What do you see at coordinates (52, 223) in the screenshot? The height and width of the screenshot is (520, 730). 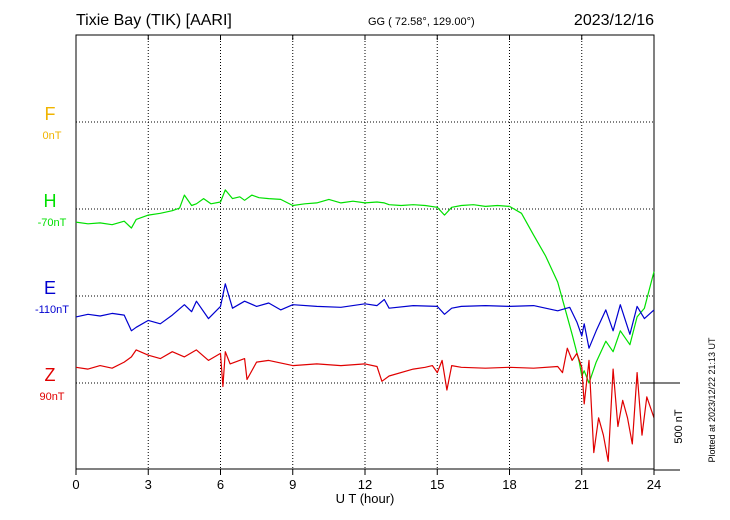 I see `component-baseline-H: -70nT` at bounding box center [52, 223].